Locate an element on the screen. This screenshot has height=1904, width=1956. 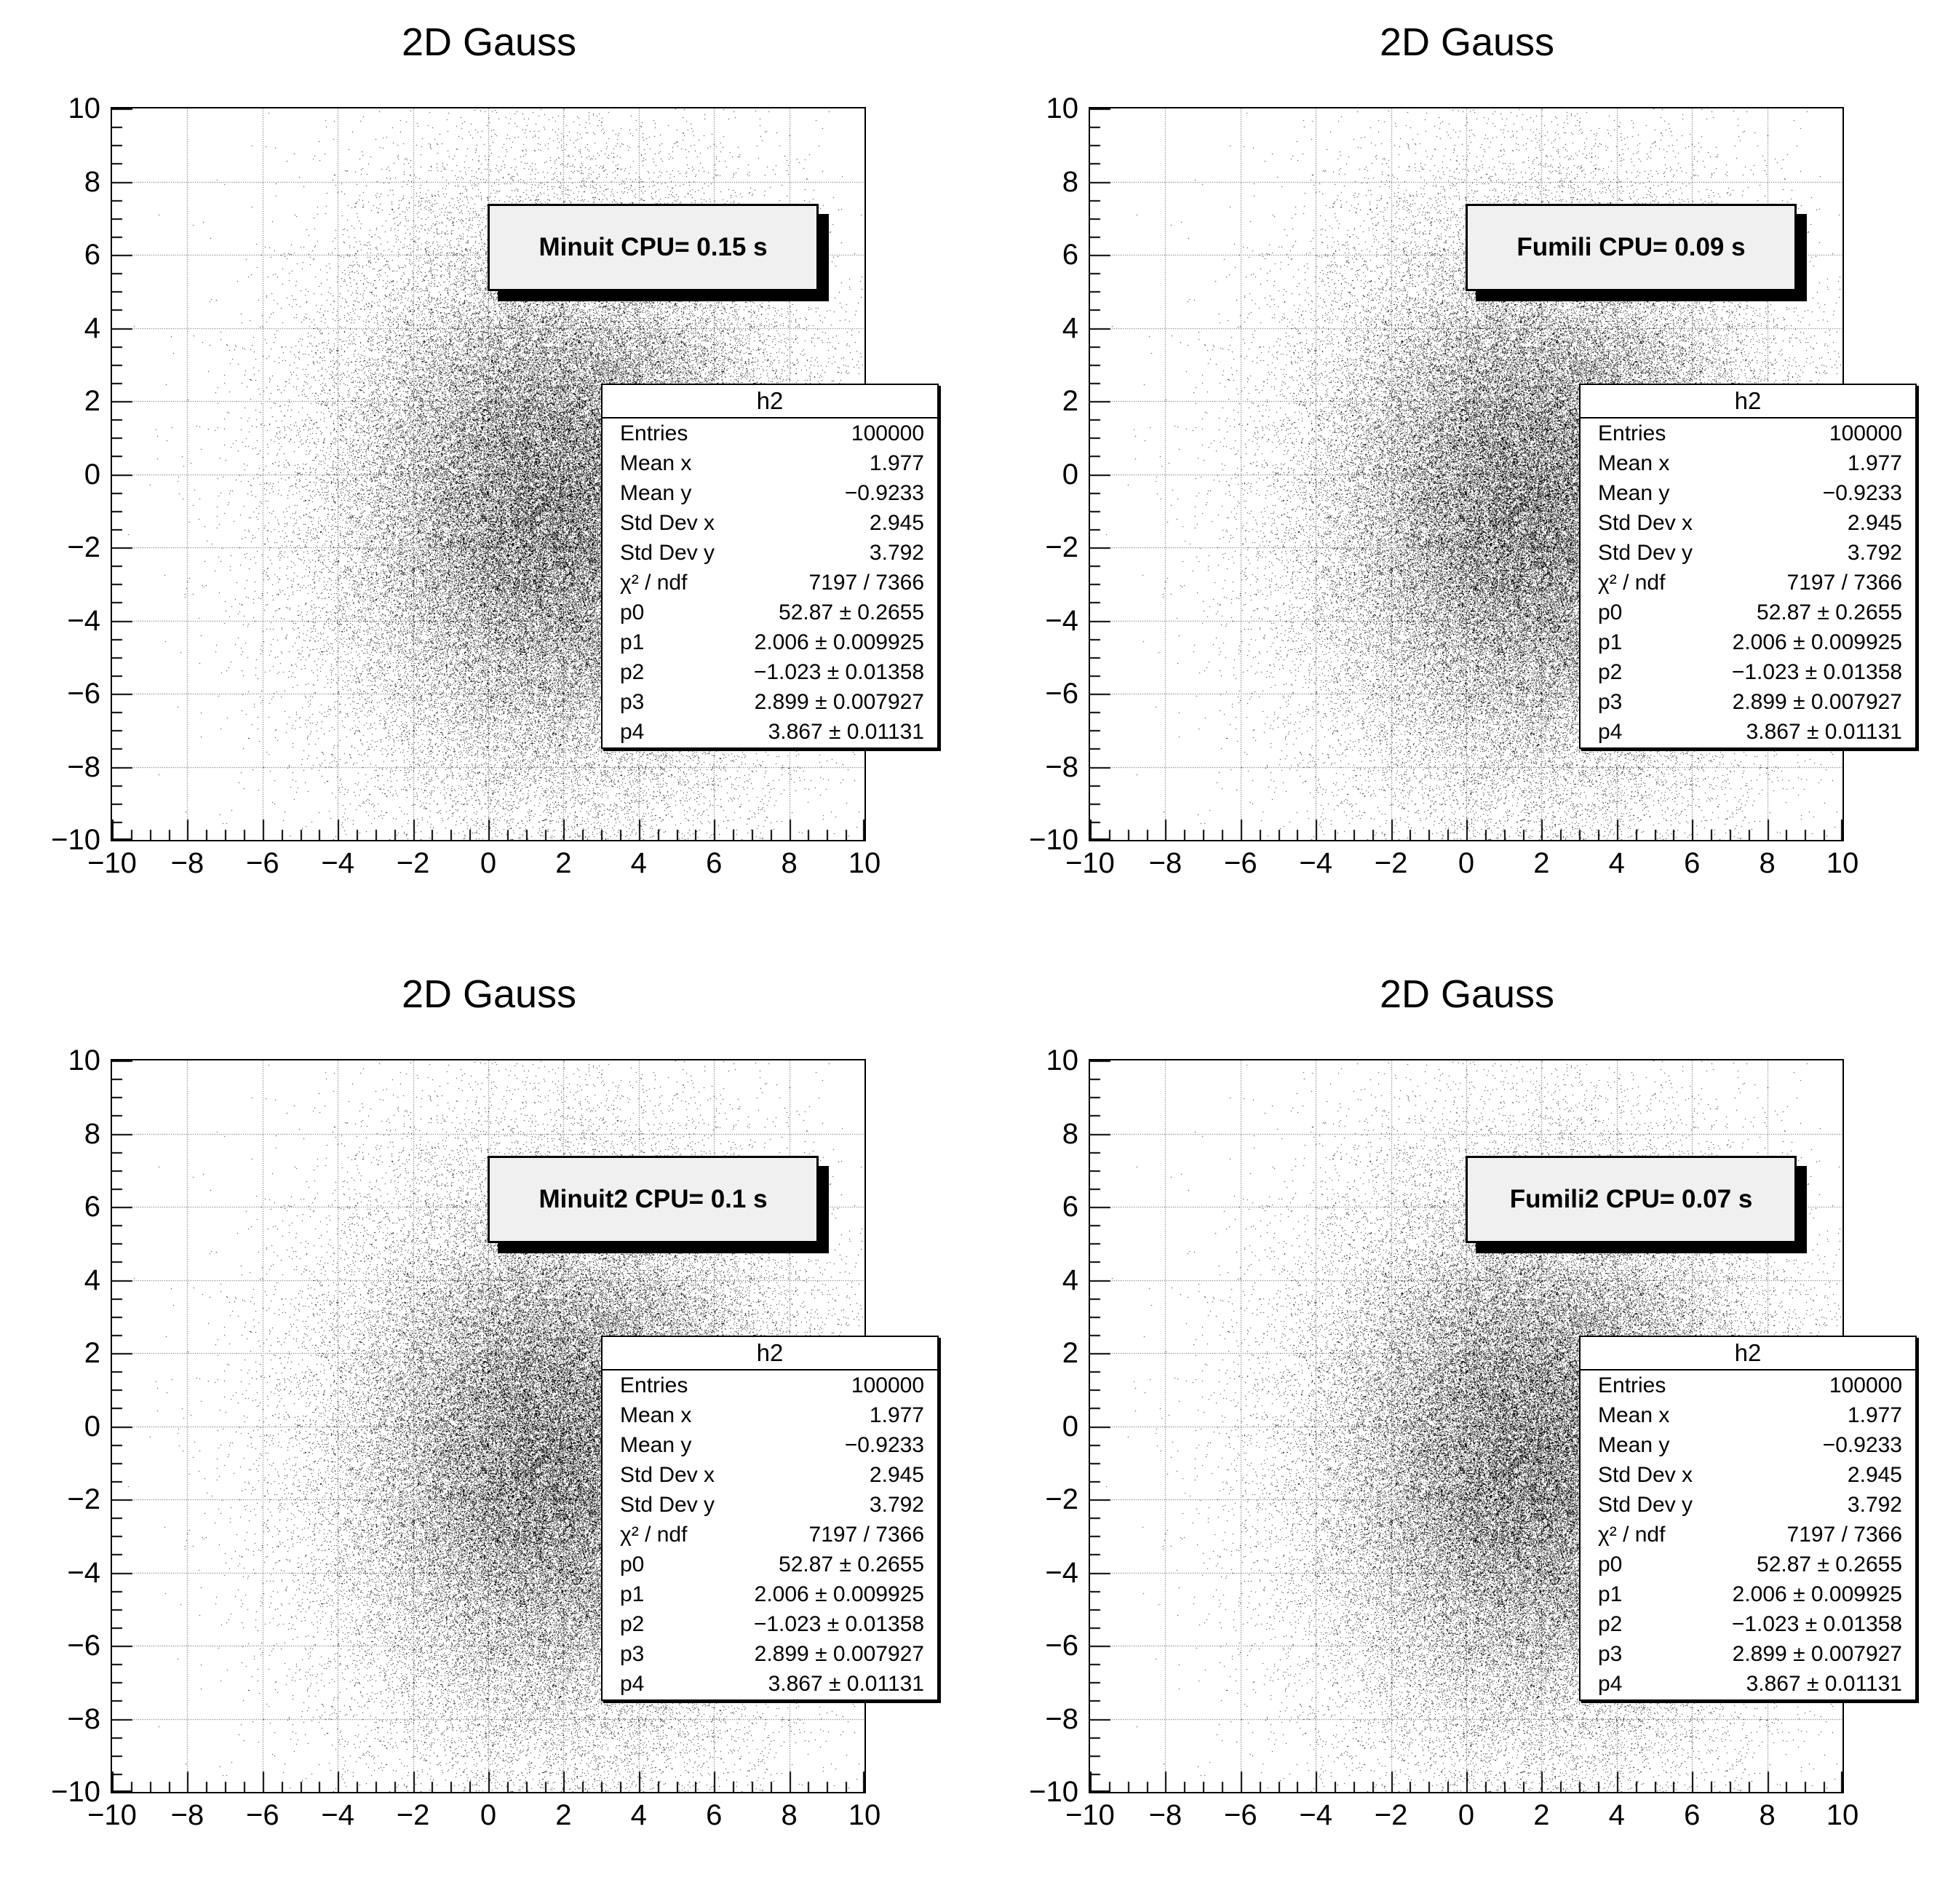
stats-row: Mean y −0.9233 is located at coordinates (770, 1445).